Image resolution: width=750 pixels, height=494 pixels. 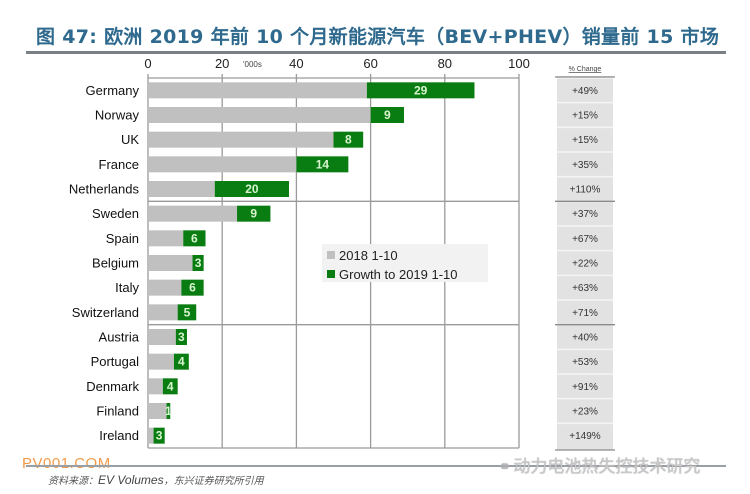 What do you see at coordinates (585, 239) in the screenshot?
I see `pct-change-value: +67%` at bounding box center [585, 239].